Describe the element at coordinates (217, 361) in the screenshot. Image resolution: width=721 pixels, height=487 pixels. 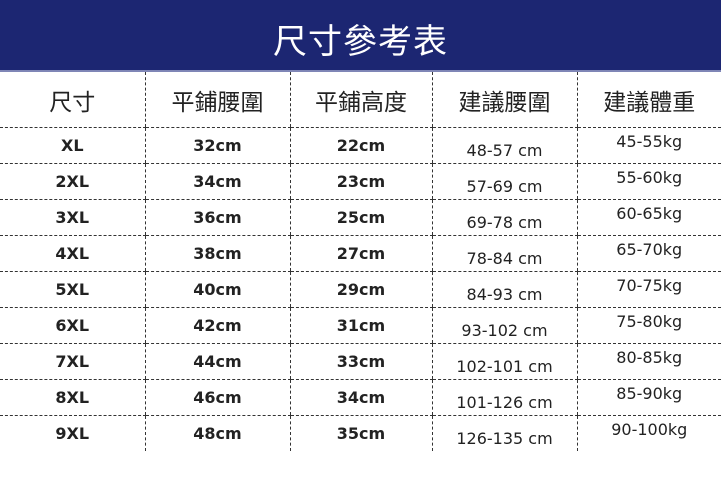
I see `cell-flat-waist: 44cm` at that location.